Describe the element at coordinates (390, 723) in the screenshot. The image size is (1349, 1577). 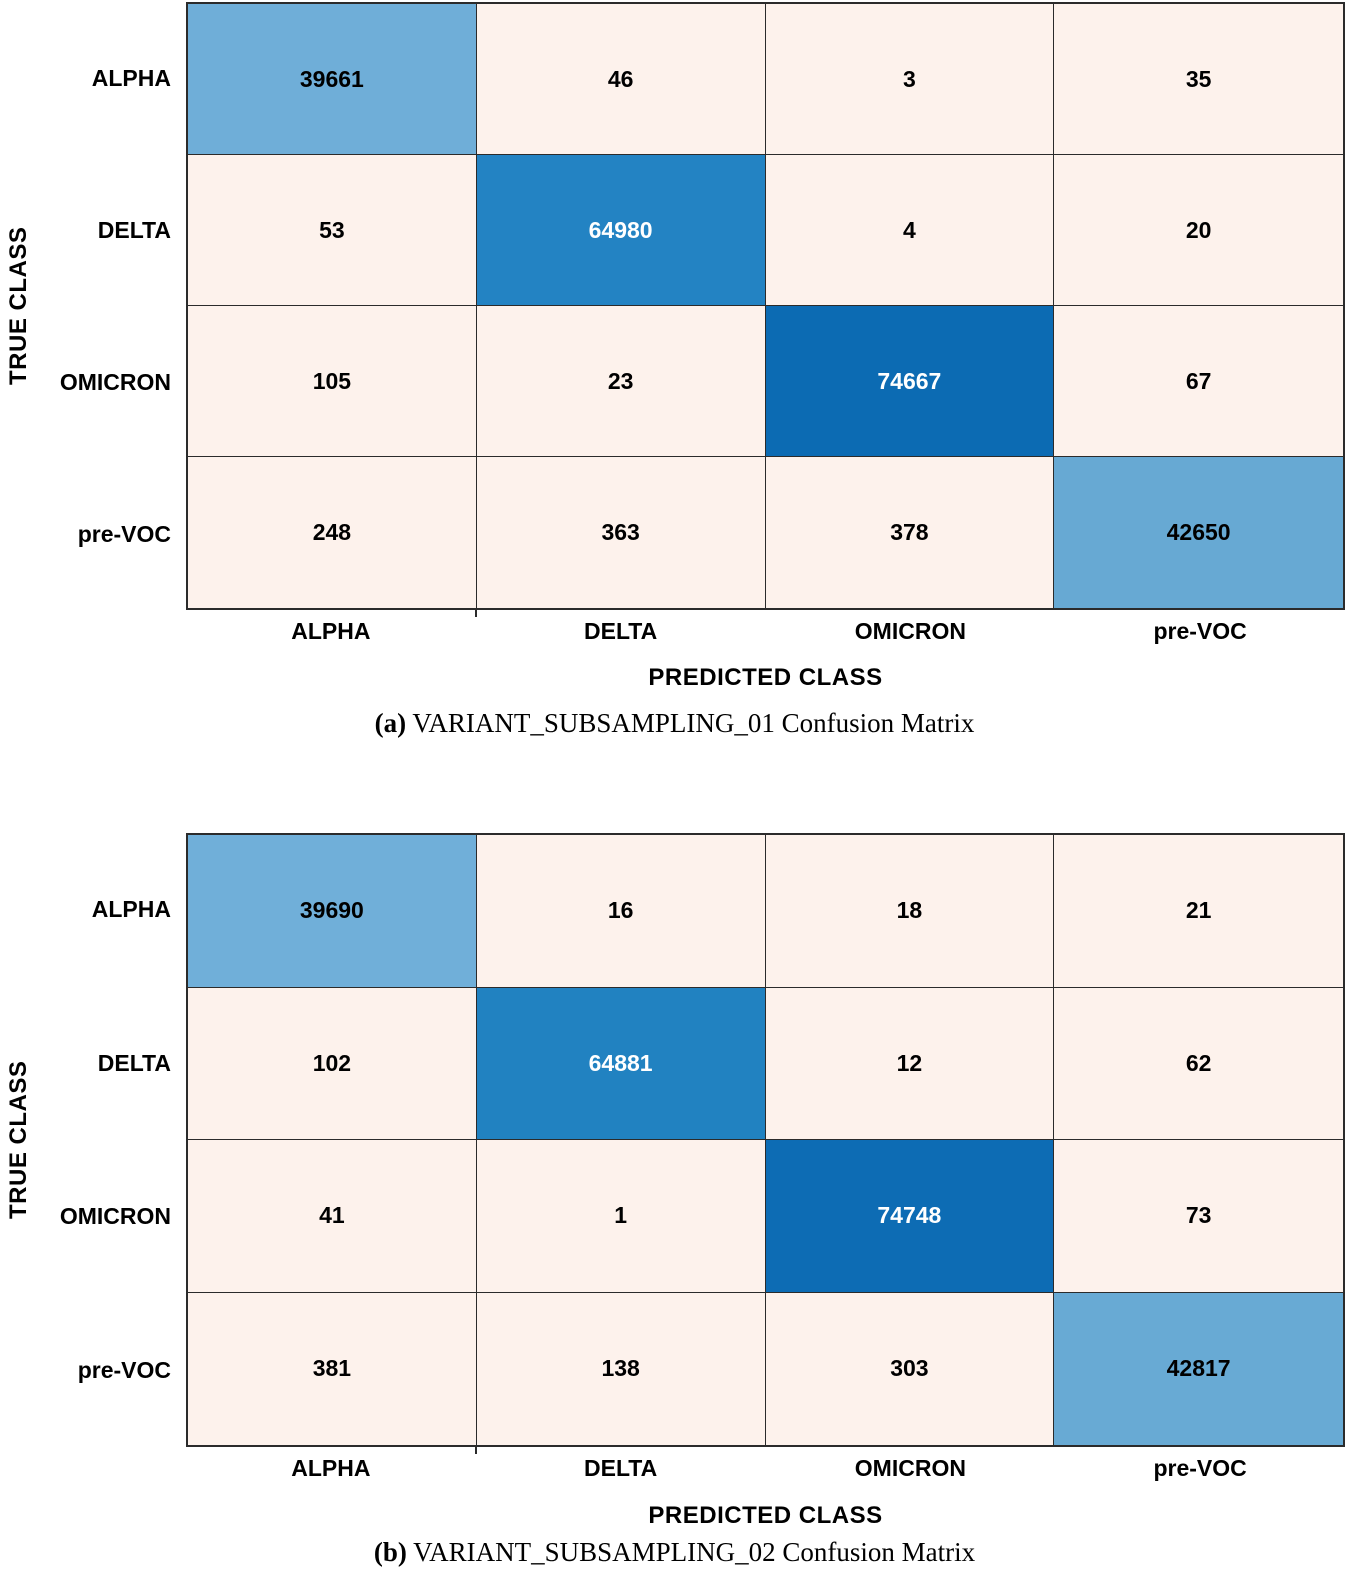
I see `caption-index-label: (a)` at that location.